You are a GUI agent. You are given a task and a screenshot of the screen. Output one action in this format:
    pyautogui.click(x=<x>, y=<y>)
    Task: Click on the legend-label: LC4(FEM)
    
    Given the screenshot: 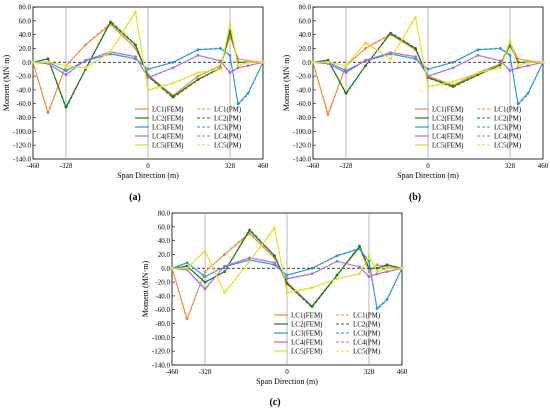 What is the action you would take?
    pyautogui.click(x=448, y=137)
    